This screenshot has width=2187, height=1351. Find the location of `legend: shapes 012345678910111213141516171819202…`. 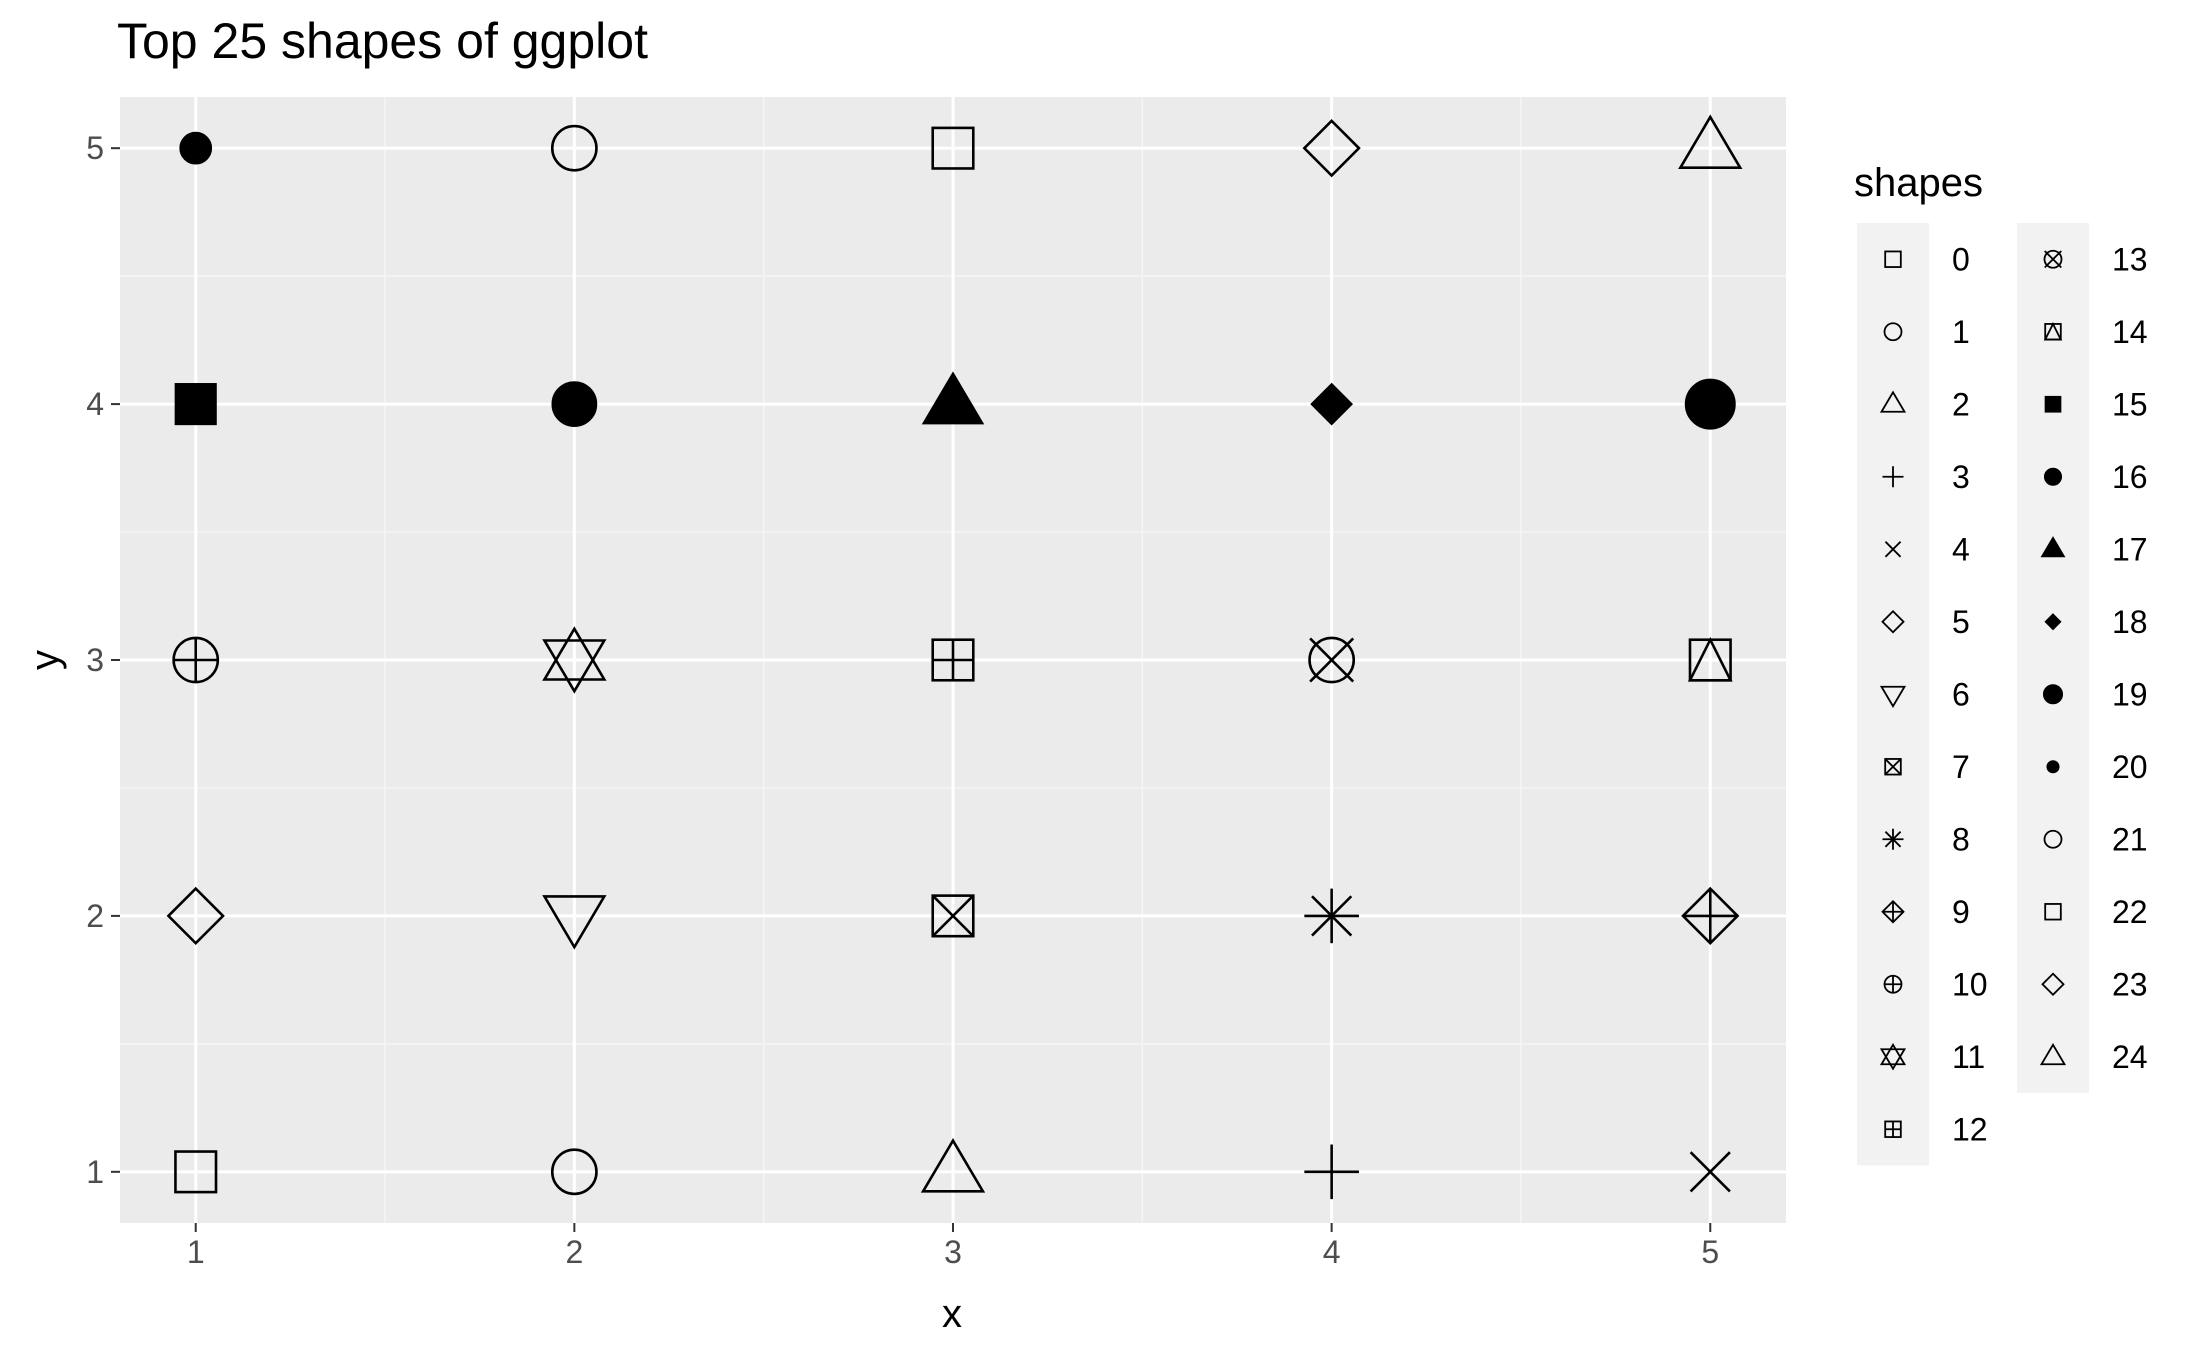

legend: shapes 012345678910111213141516171819202… is located at coordinates (2001, 663).